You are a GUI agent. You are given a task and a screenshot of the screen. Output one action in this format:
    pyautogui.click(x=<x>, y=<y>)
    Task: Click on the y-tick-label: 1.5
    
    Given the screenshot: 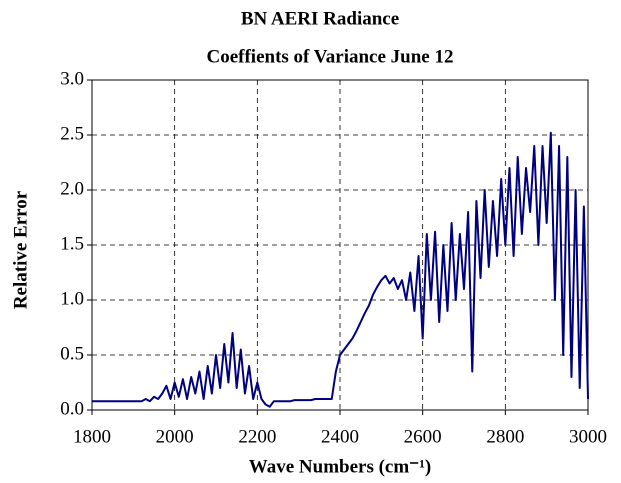 What is the action you would take?
    pyautogui.click(x=72, y=243)
    